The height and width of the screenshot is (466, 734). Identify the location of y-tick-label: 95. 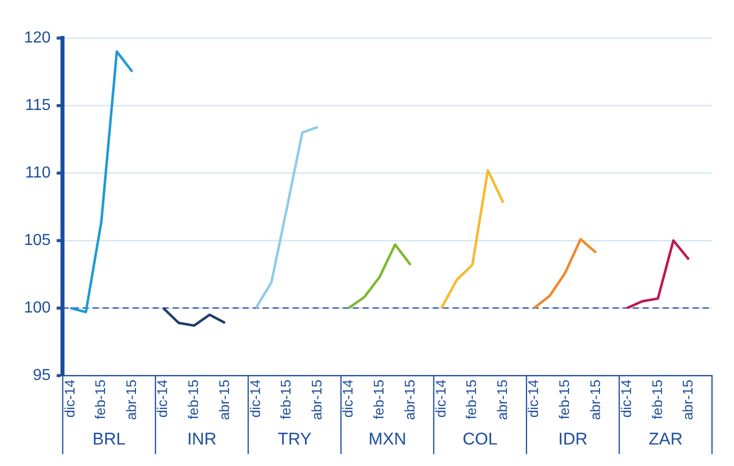
(41, 375).